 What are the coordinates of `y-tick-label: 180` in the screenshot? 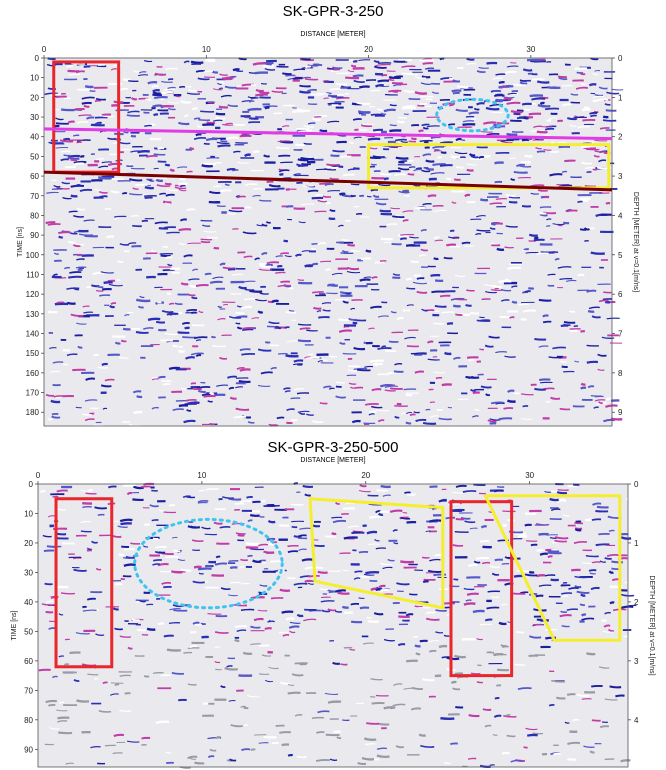 It's located at (33, 412).